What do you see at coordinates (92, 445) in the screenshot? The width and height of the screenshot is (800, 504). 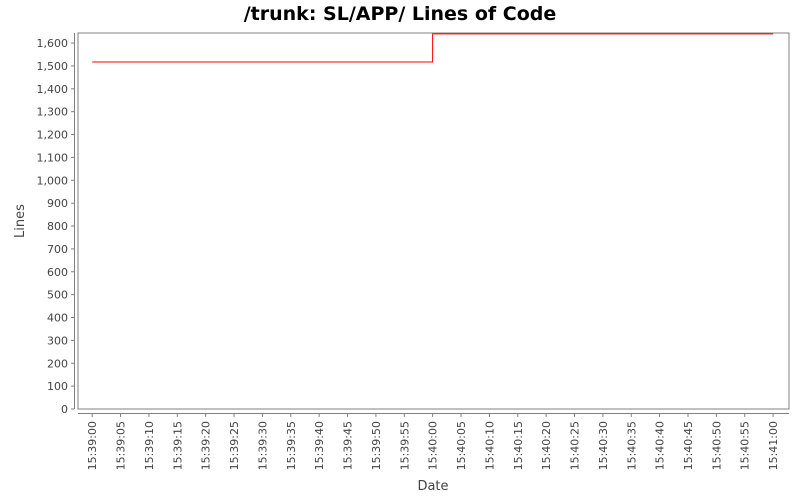 I see `x-tick-label: 15:39:00` at bounding box center [92, 445].